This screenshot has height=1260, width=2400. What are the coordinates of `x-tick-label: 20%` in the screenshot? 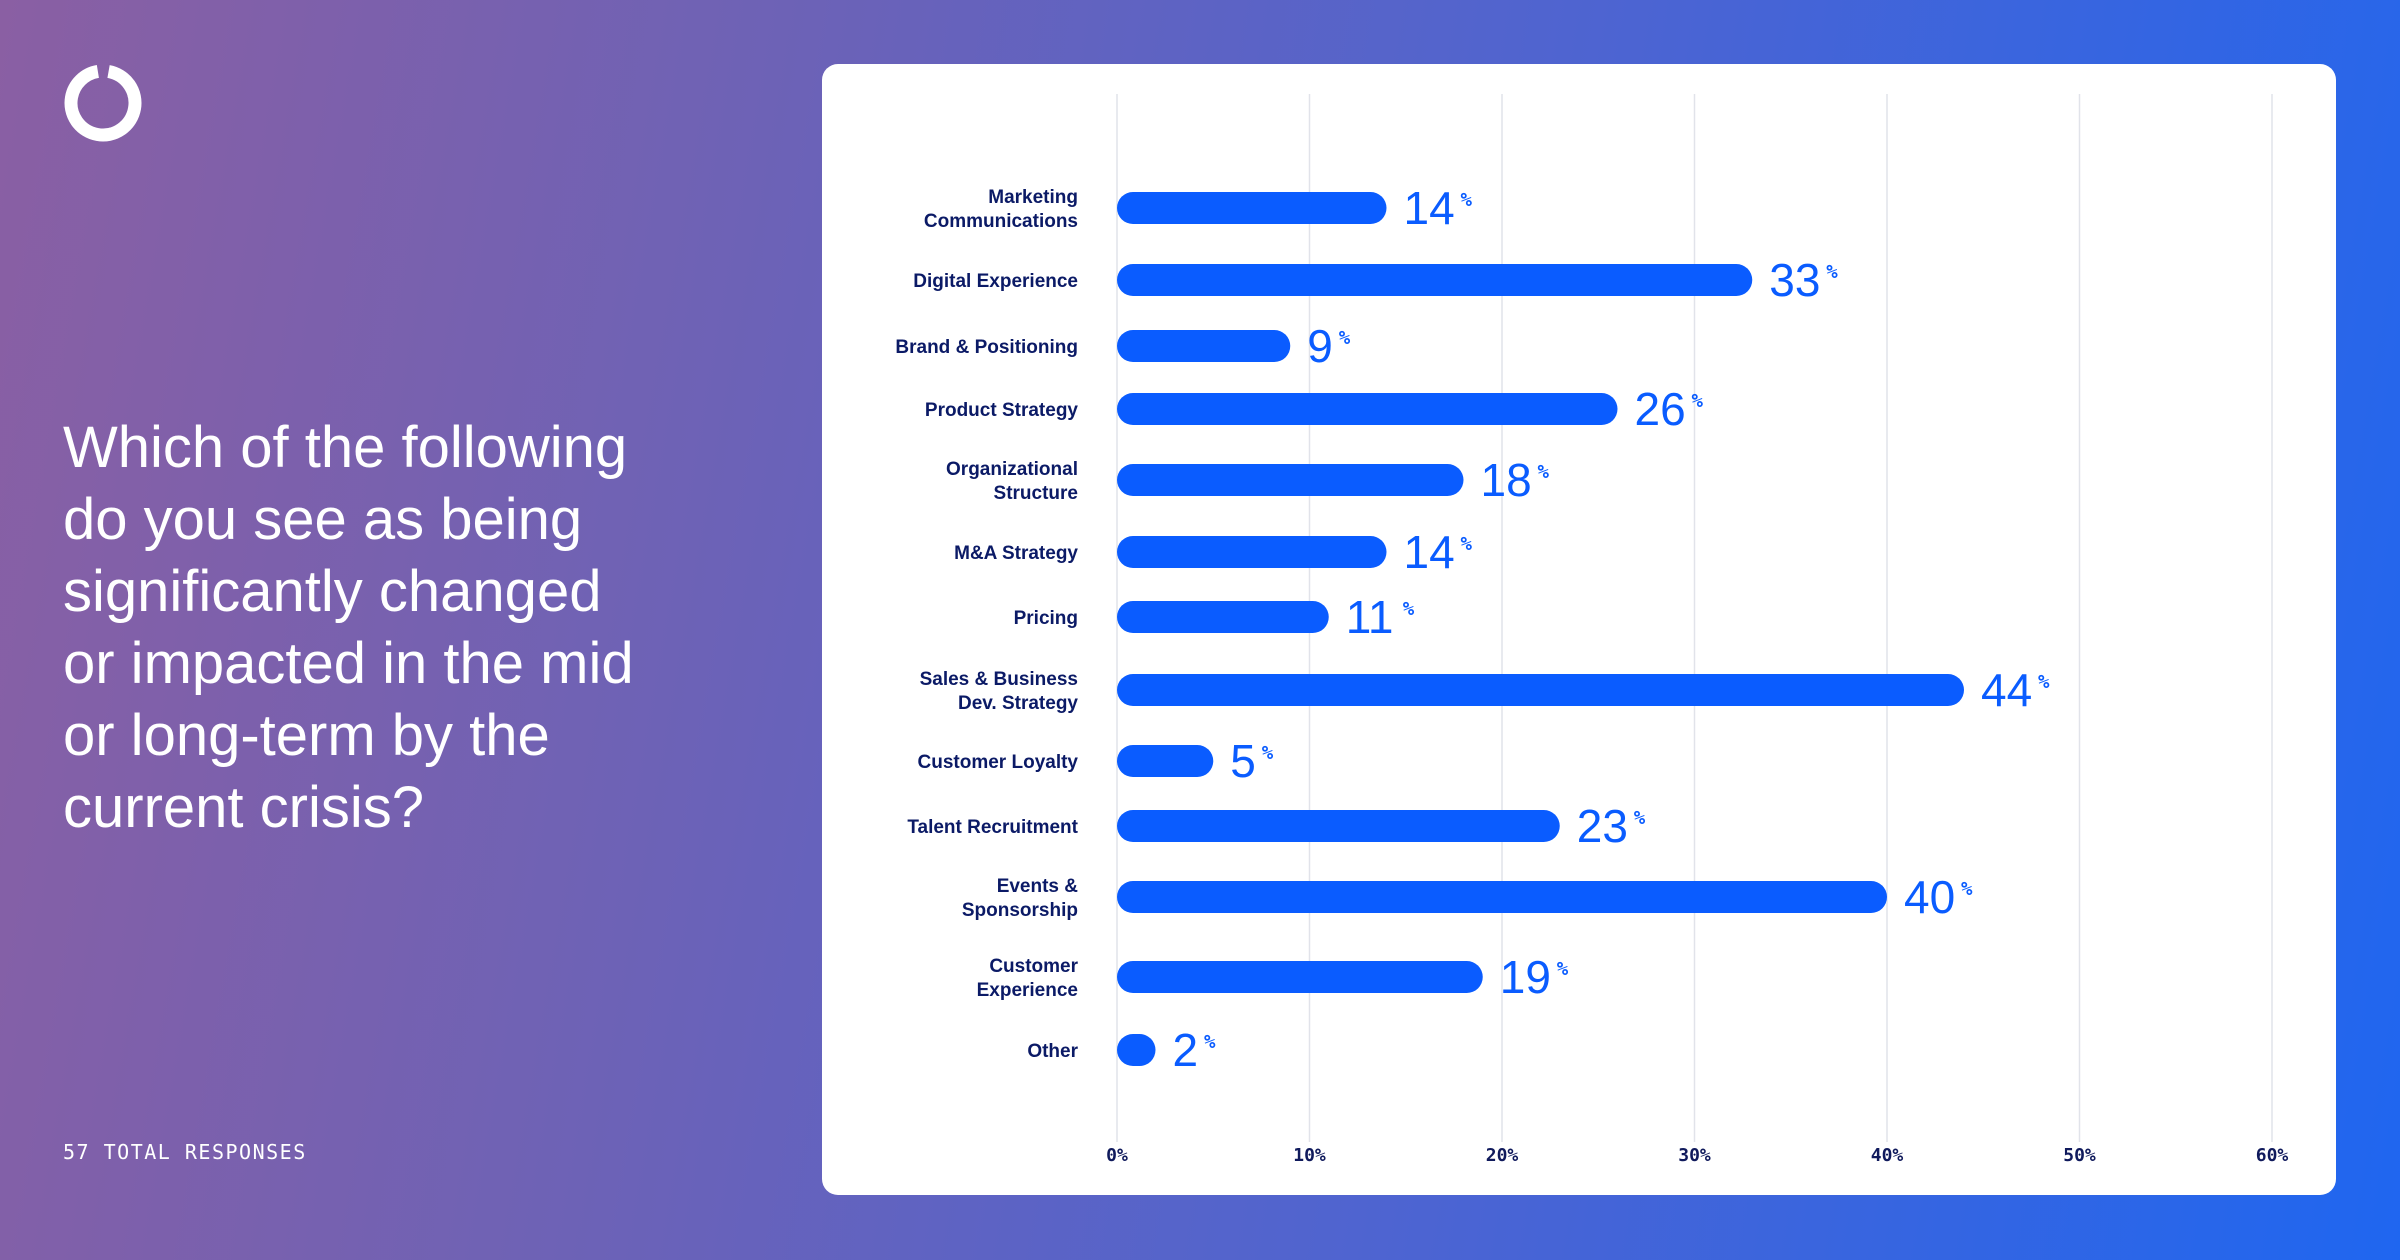 It's located at (1502, 1155).